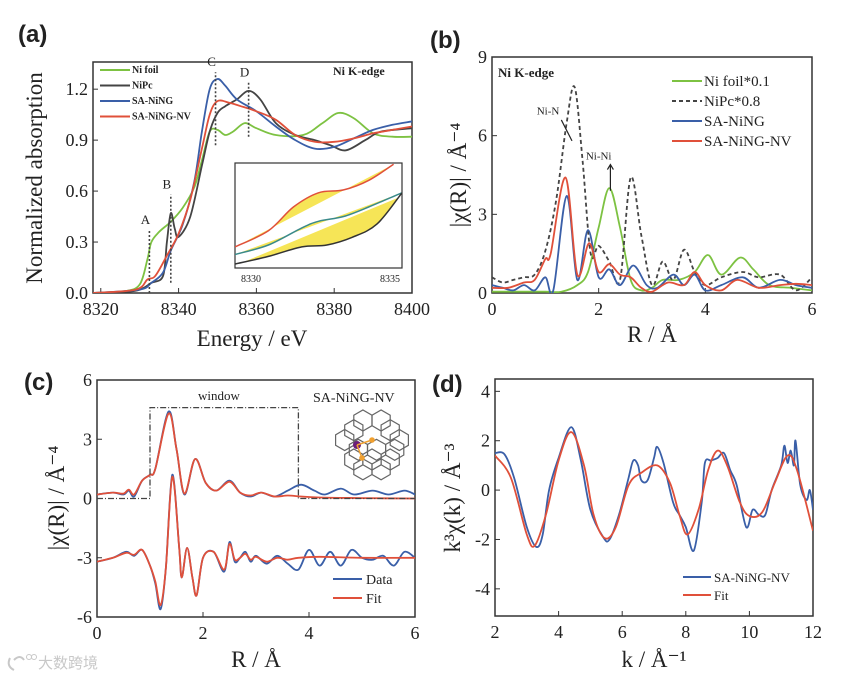 The image size is (848, 681). Describe the element at coordinates (256, 309) in the screenshot. I see `x-tick-label: 8360` at that location.